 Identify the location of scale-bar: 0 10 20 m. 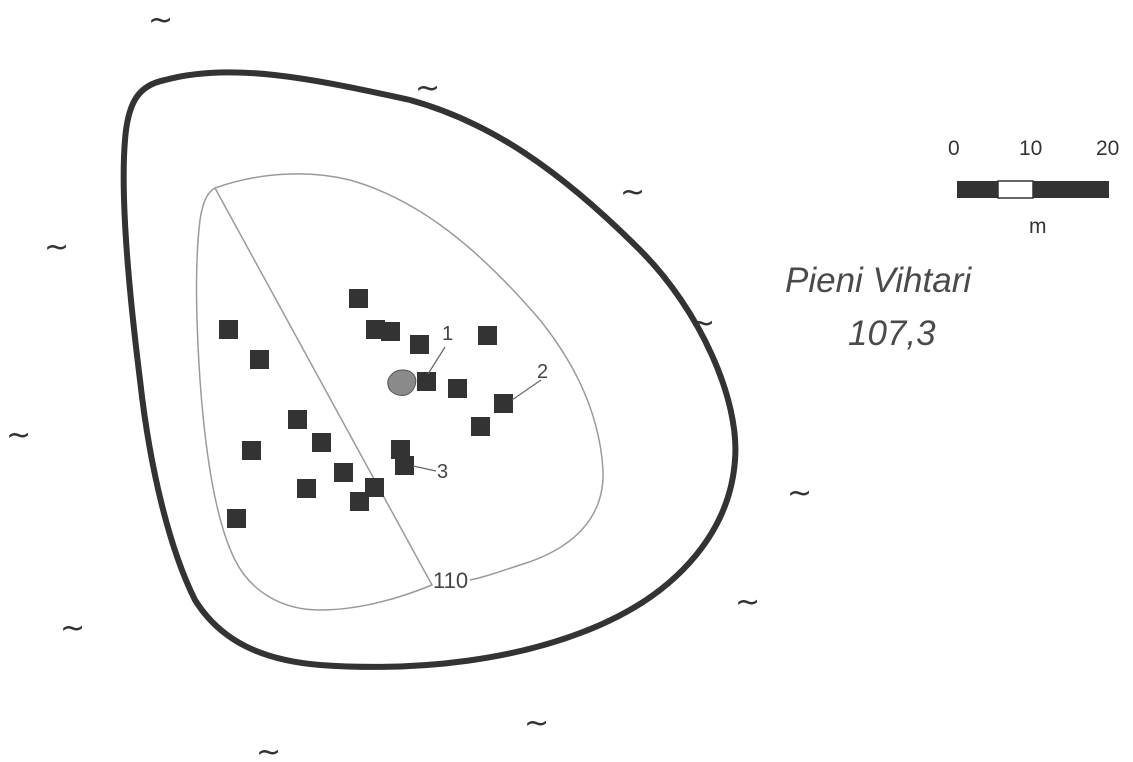
(1033, 187).